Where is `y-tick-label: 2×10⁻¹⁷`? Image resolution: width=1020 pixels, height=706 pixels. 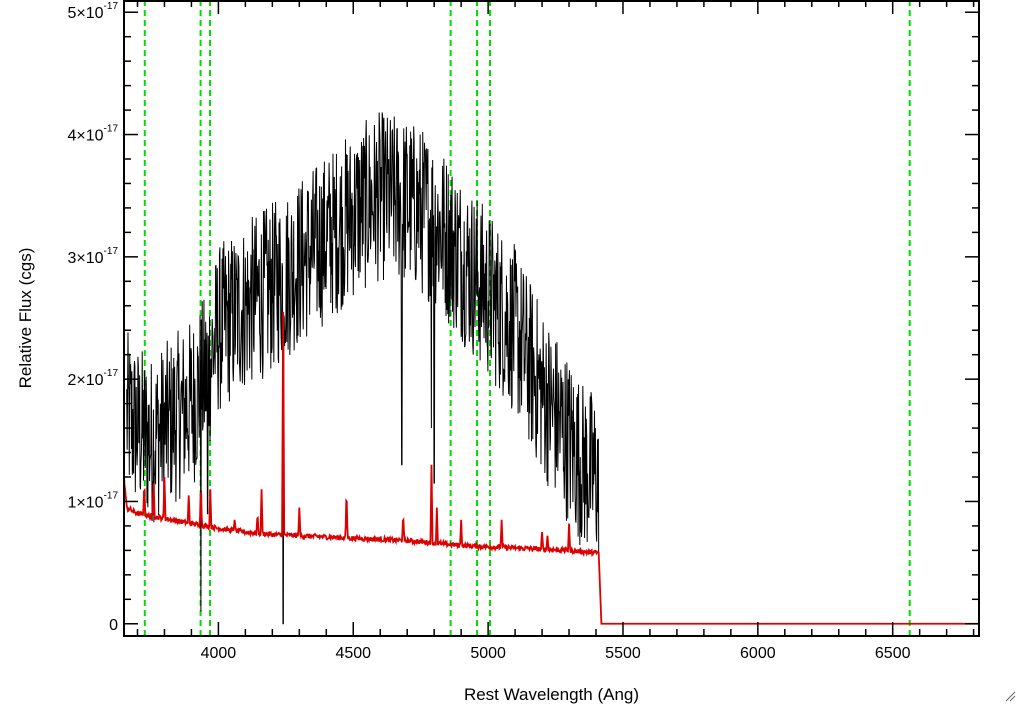
y-tick-label: 2×10⁻¹⁷ is located at coordinates (93, 378).